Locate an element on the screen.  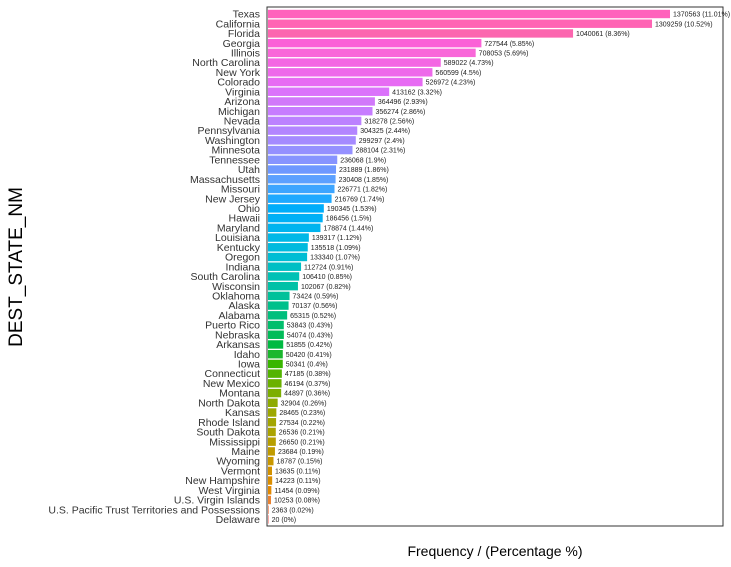
category-label: North Carolina is located at coordinates (226, 63).